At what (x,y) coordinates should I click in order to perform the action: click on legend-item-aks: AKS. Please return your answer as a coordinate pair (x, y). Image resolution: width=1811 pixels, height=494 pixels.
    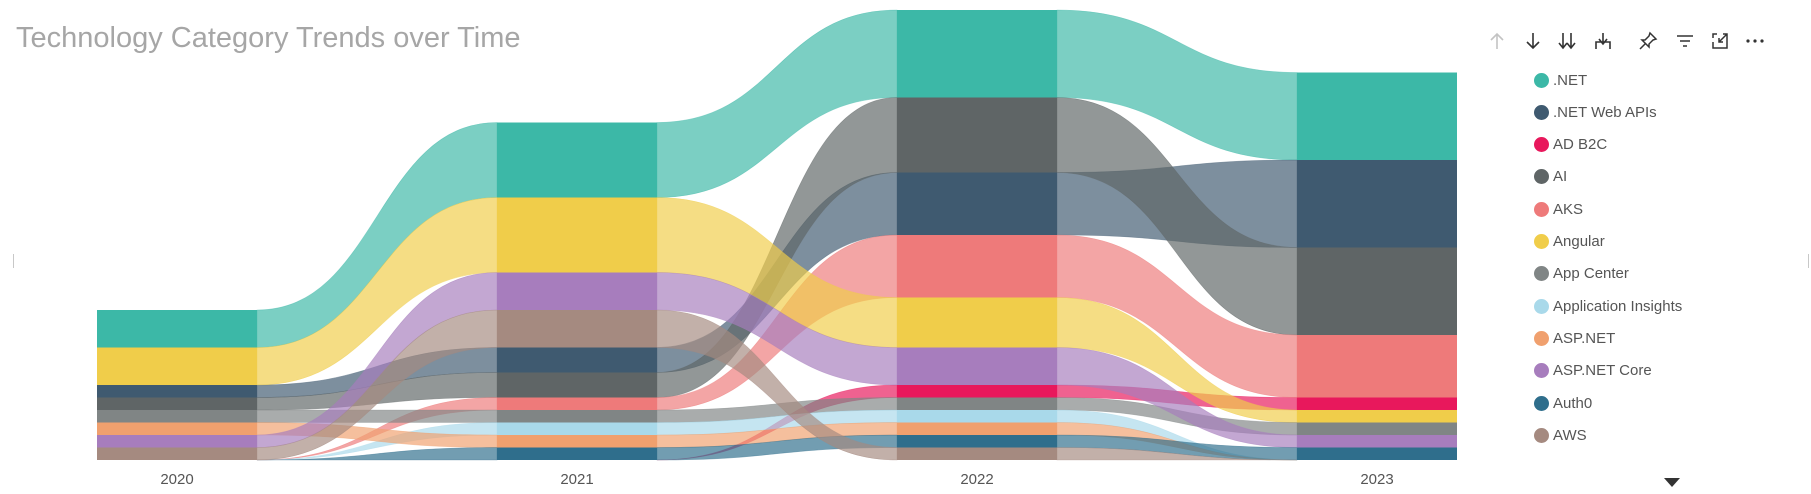
    Looking at the image, I should click on (1558, 209).